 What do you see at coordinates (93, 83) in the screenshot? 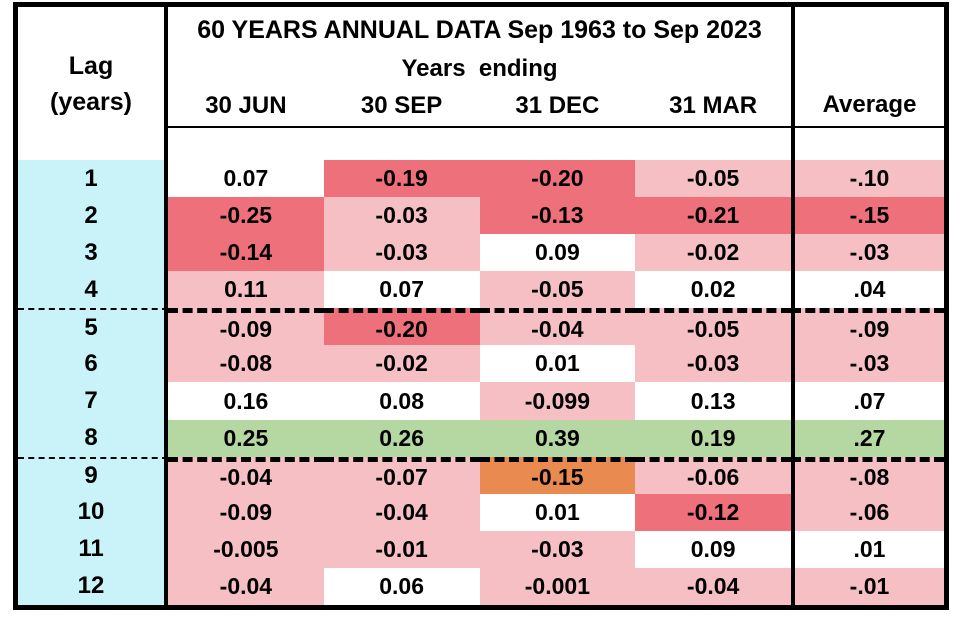
I see `lag-column-header: Lag (years)` at bounding box center [93, 83].